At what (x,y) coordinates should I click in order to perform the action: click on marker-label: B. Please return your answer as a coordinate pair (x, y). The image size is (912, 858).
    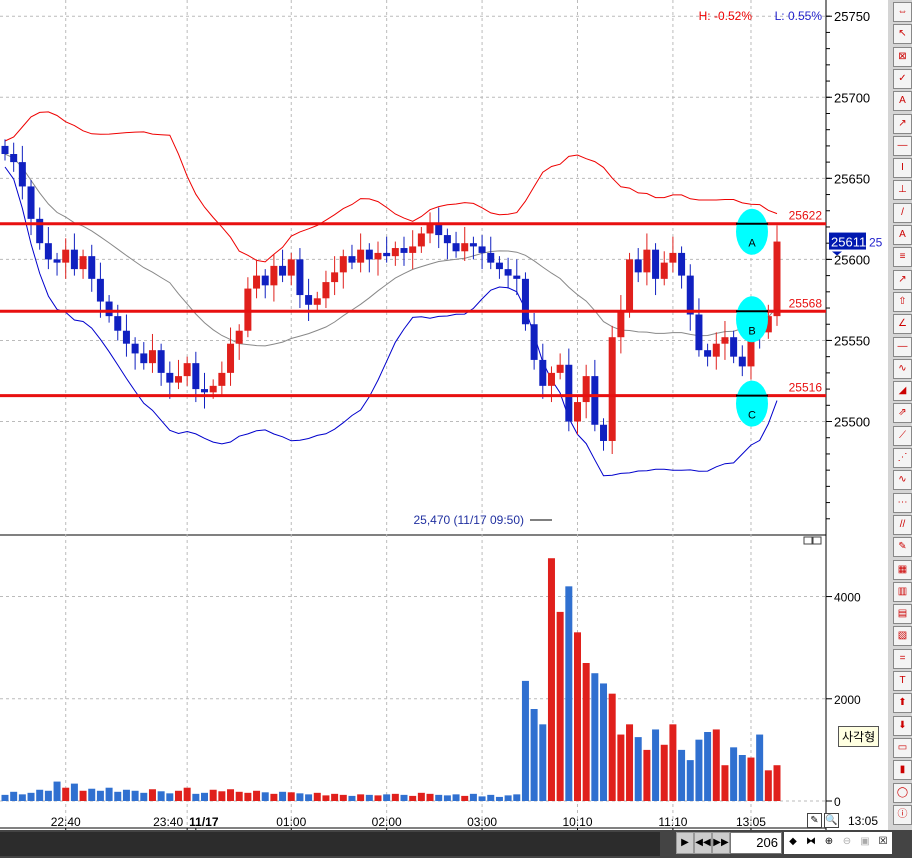
    Looking at the image, I should click on (751, 331).